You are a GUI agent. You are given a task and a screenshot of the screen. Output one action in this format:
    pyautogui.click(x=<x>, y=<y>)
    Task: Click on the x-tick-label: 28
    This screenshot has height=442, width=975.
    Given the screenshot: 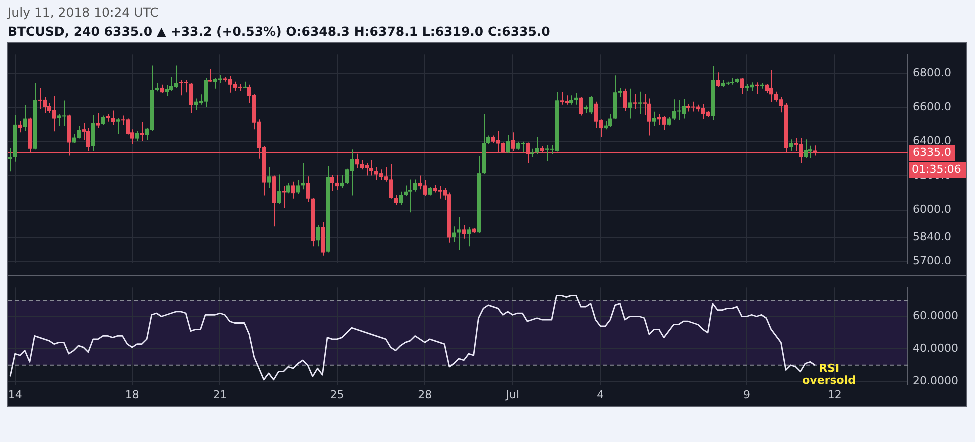 What is the action you would take?
    pyautogui.click(x=425, y=395)
    